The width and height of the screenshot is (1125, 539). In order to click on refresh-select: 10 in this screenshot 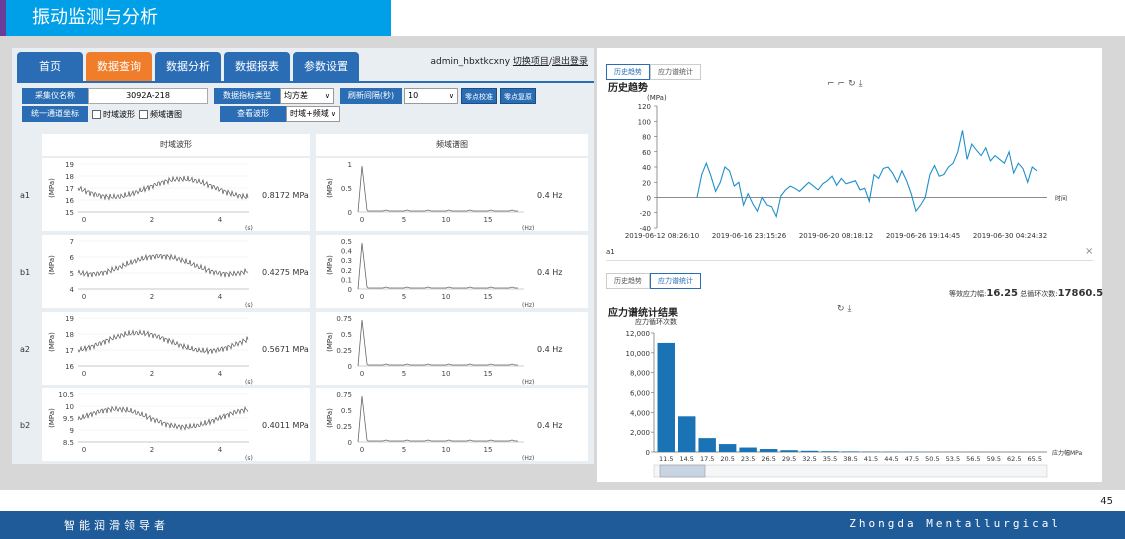, I will do `click(431, 96)`.